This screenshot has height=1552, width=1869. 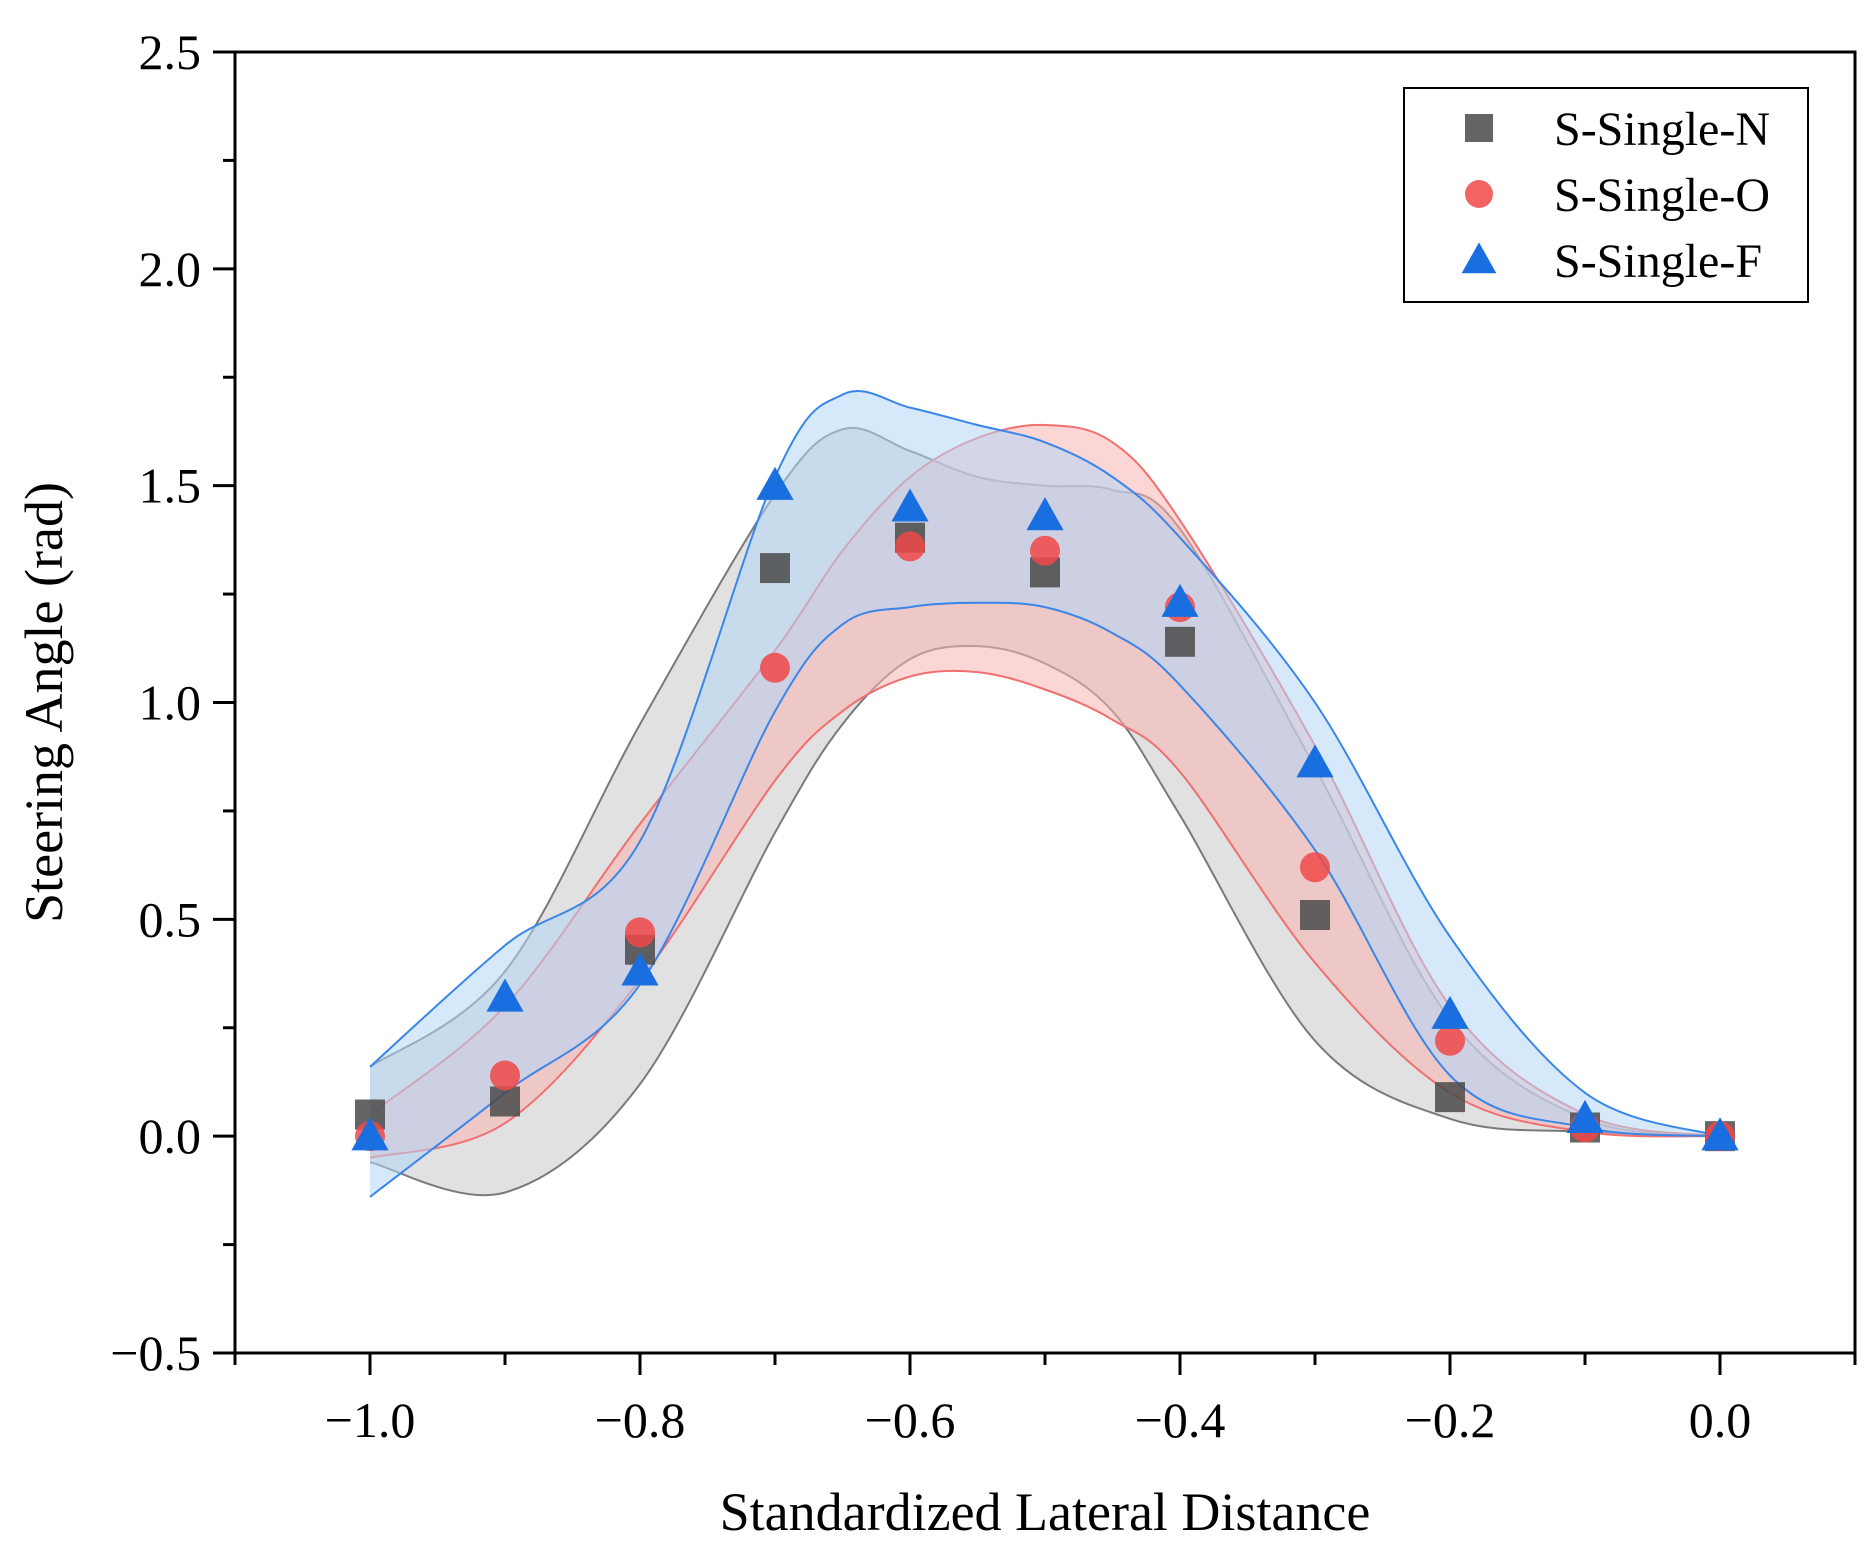 I want to click on legend-label: S-Single-O, so click(x=1662, y=195).